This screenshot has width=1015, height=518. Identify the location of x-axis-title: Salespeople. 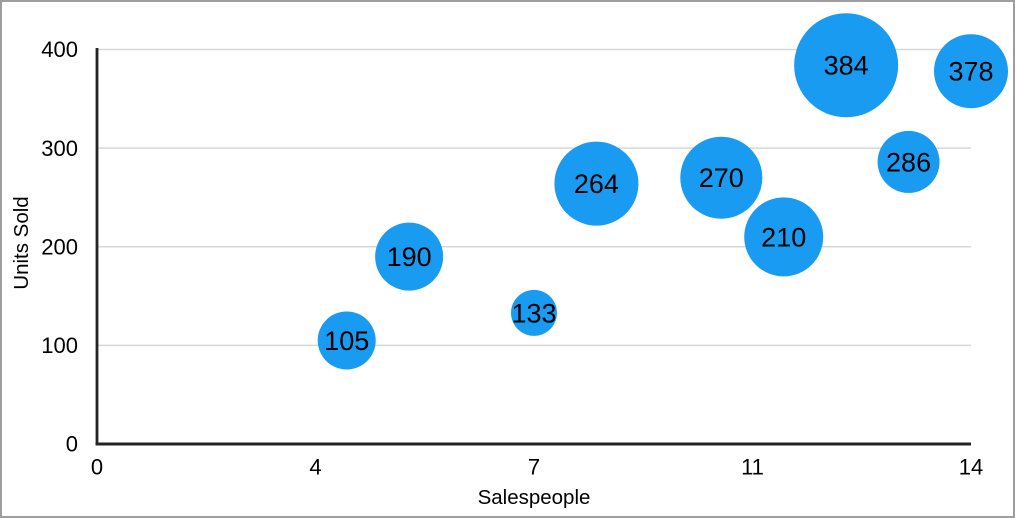
(534, 497).